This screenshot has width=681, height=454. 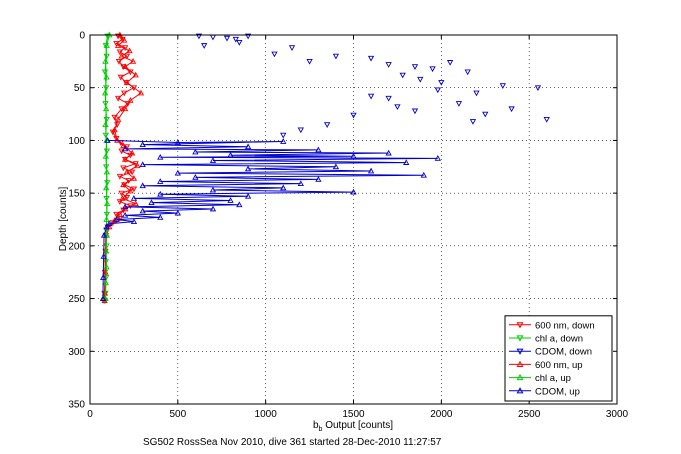 I want to click on y-tick-label: 50, so click(x=80, y=88).